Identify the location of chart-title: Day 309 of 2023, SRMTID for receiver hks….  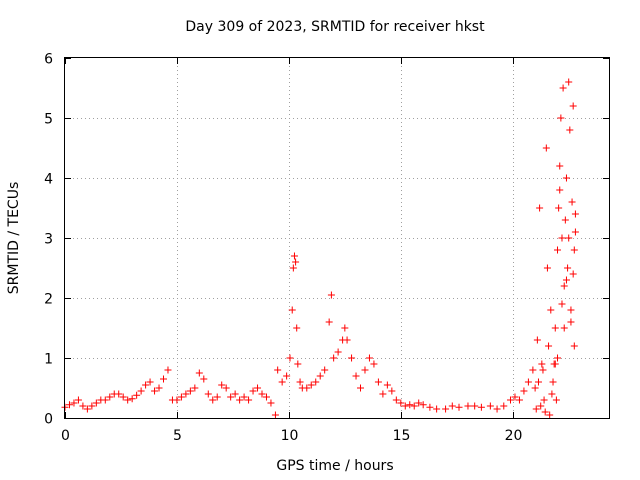
(335, 27).